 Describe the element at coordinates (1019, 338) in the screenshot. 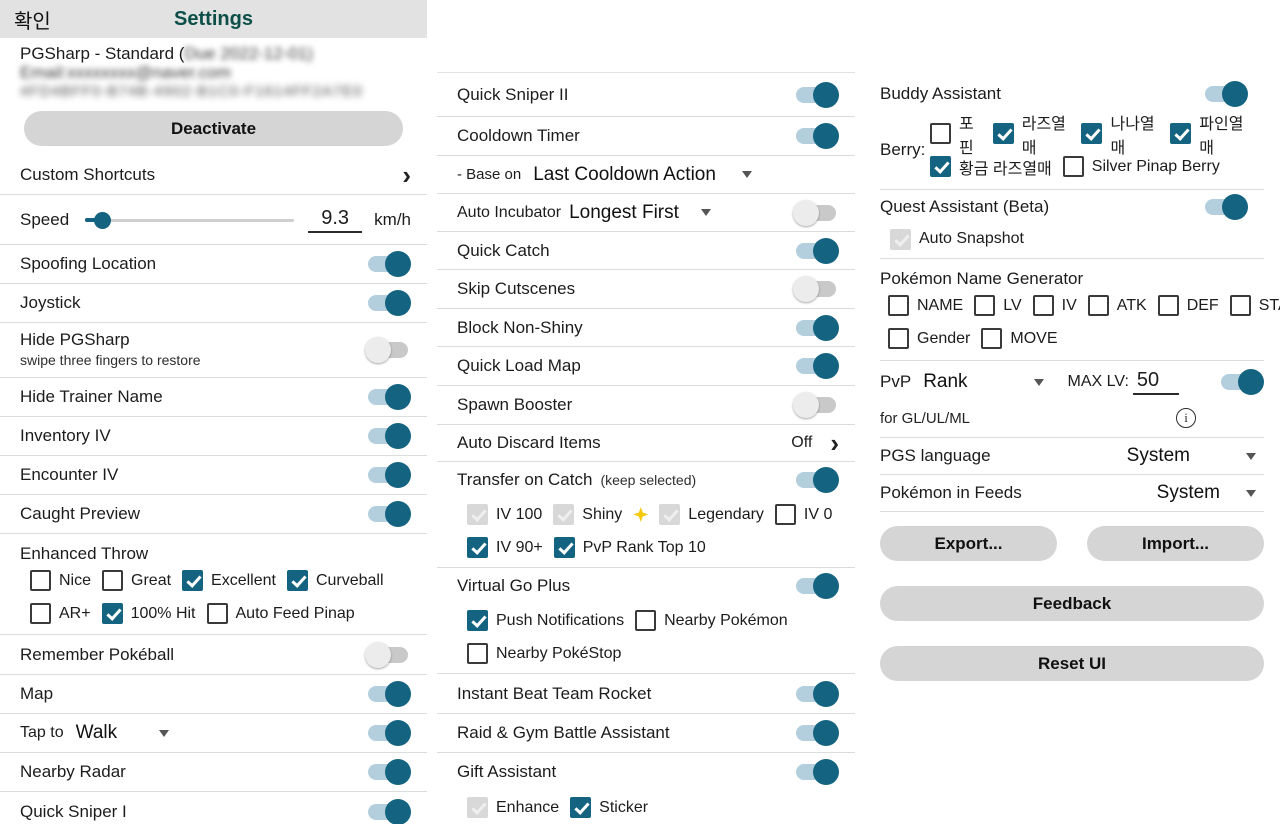

I see `checkbox-move: MOVE` at that location.